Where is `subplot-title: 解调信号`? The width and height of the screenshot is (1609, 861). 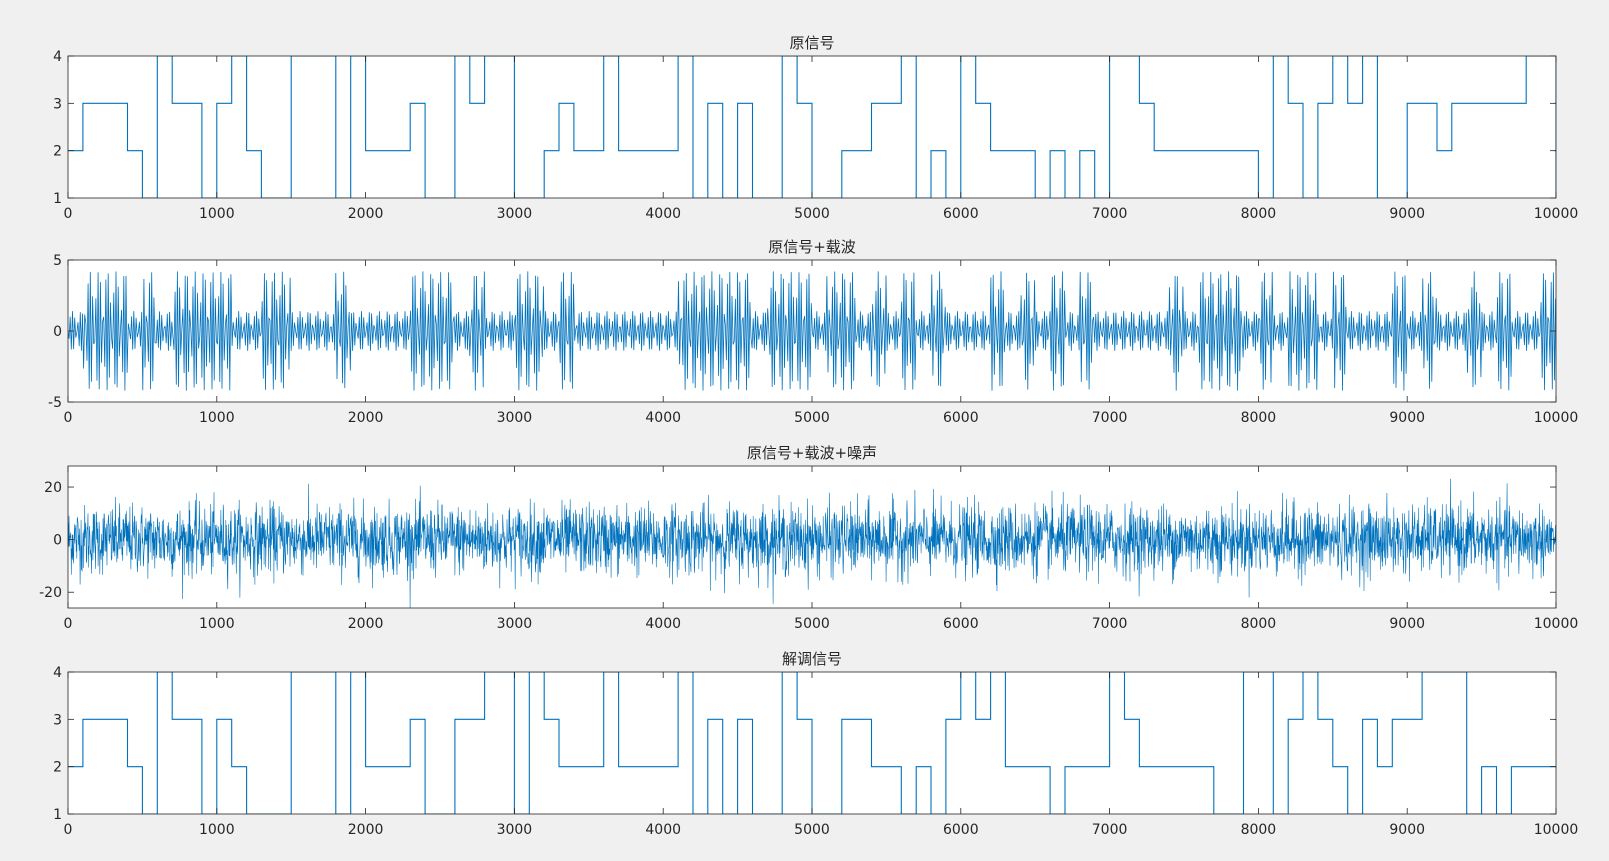
subplot-title: 解调信号 is located at coordinates (812, 659).